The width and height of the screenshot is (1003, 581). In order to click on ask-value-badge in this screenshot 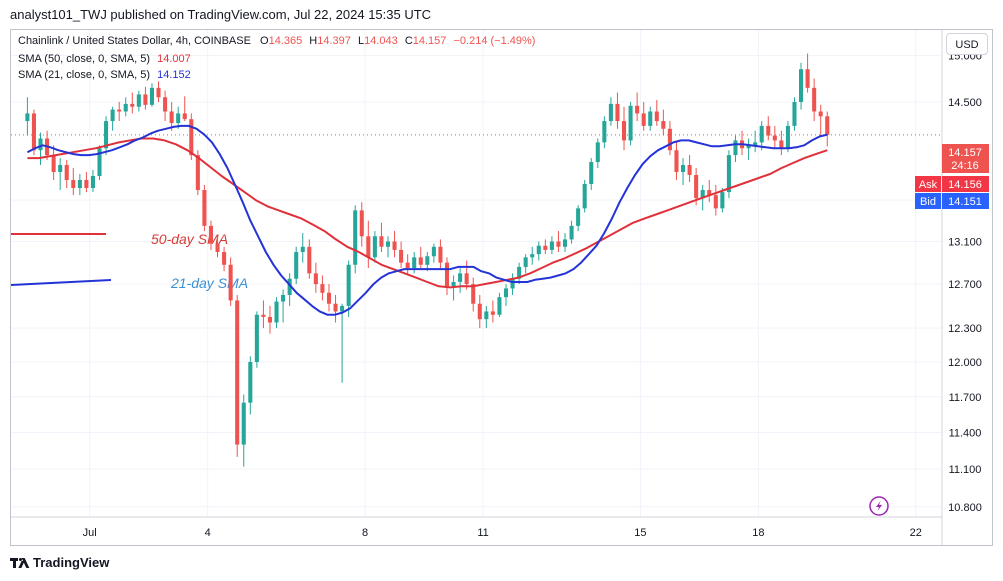, I will do `click(965, 184)`.